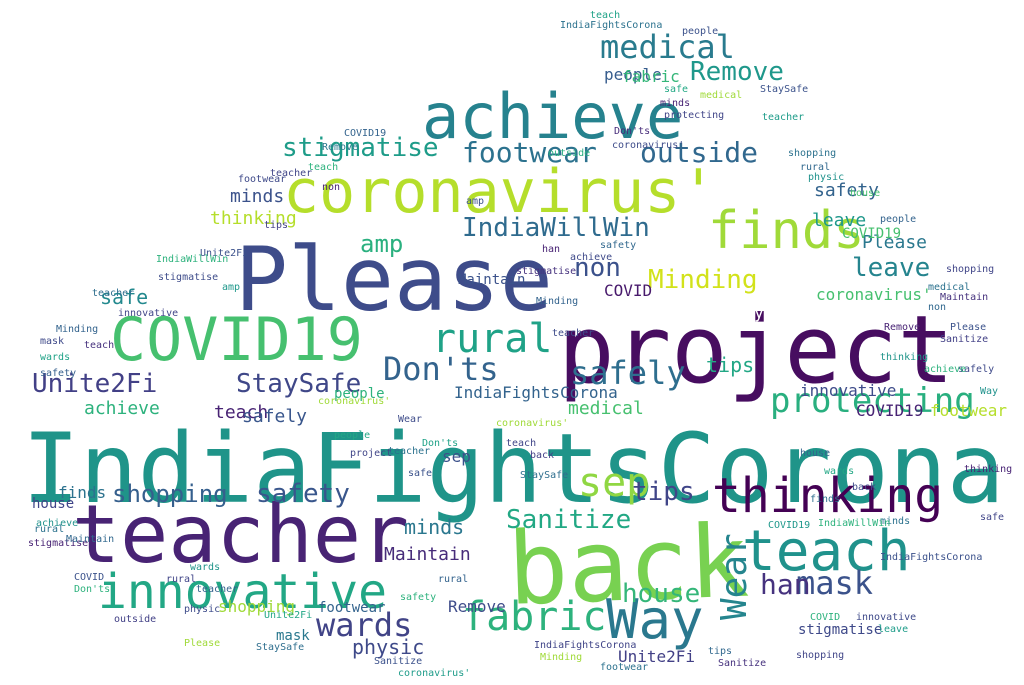 Image resolution: width=1024 pixels, height=685 pixels. Describe the element at coordinates (534, 617) in the screenshot. I see `word-fabric: fabric` at that location.